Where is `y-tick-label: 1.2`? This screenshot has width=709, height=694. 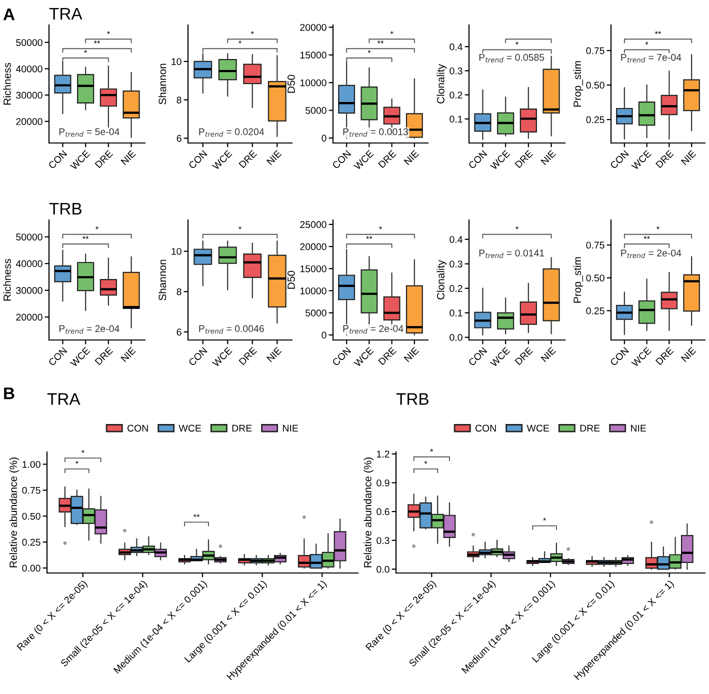
y-tick-label: 1.2 is located at coordinates (383, 454).